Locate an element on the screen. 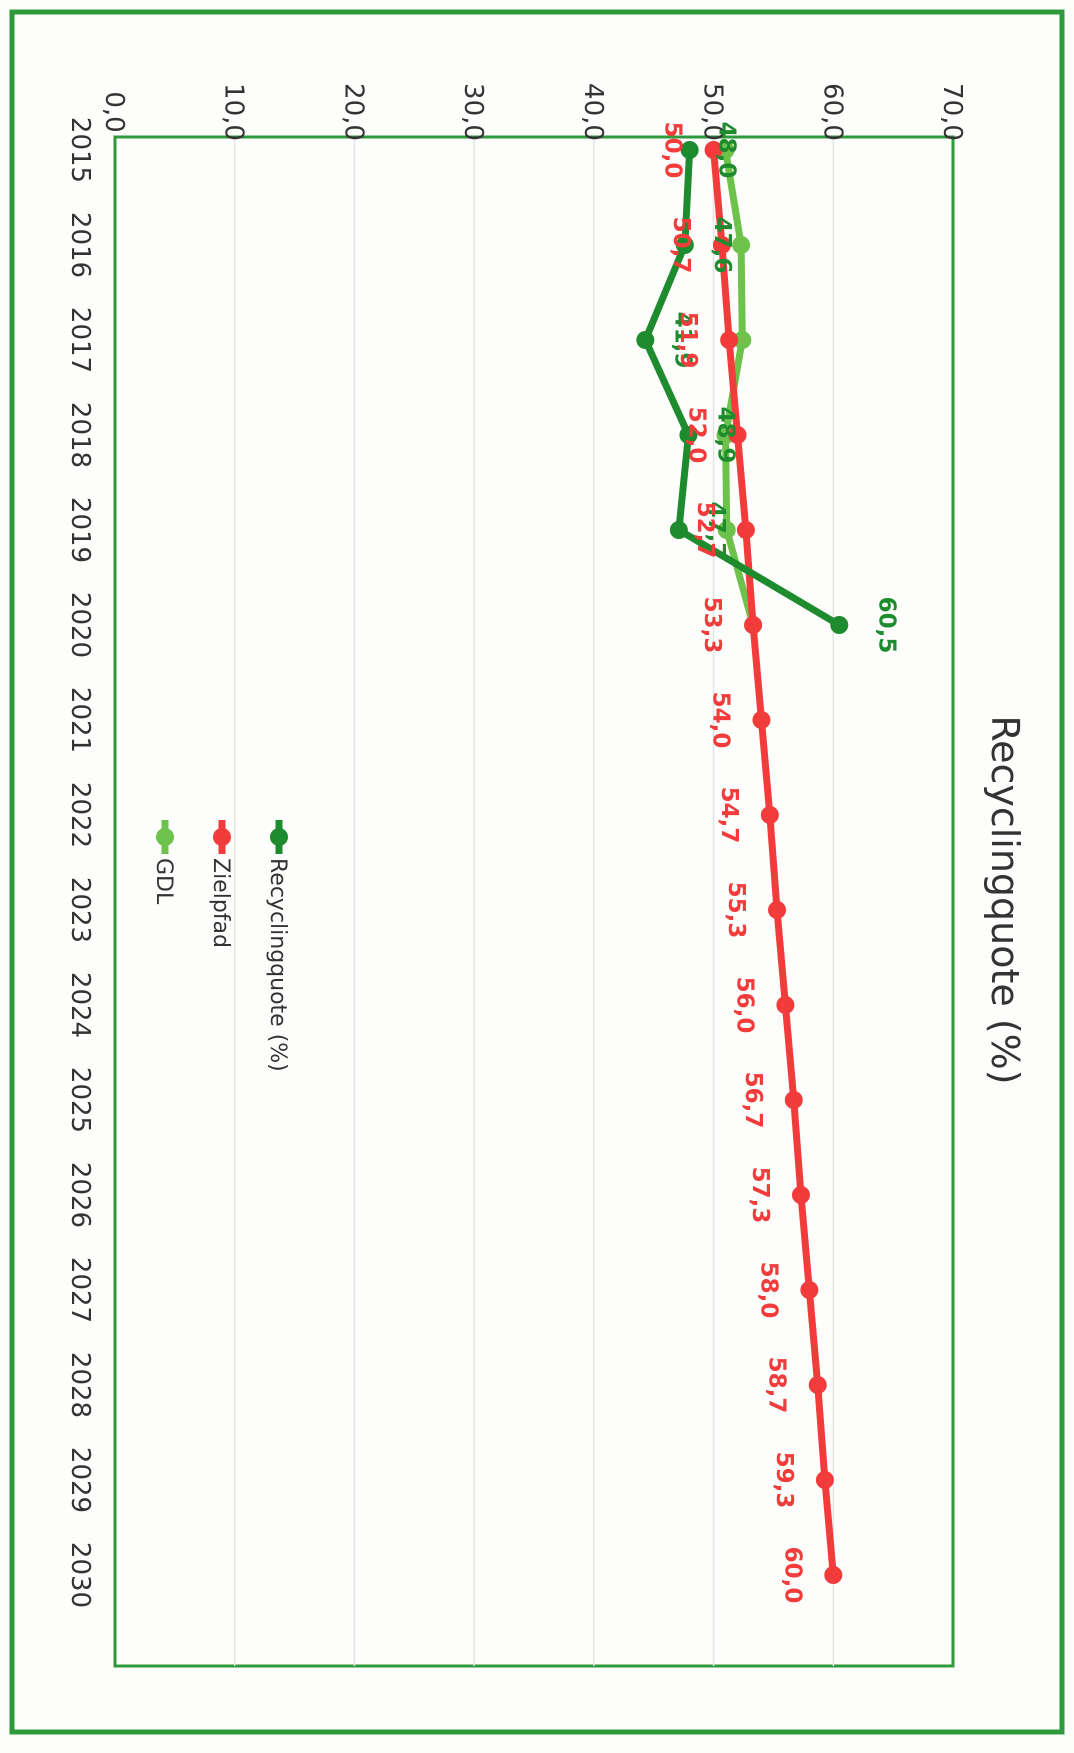 The image size is (1074, 1753). legend-item: Recyclingquote (%) is located at coordinates (277, 946).